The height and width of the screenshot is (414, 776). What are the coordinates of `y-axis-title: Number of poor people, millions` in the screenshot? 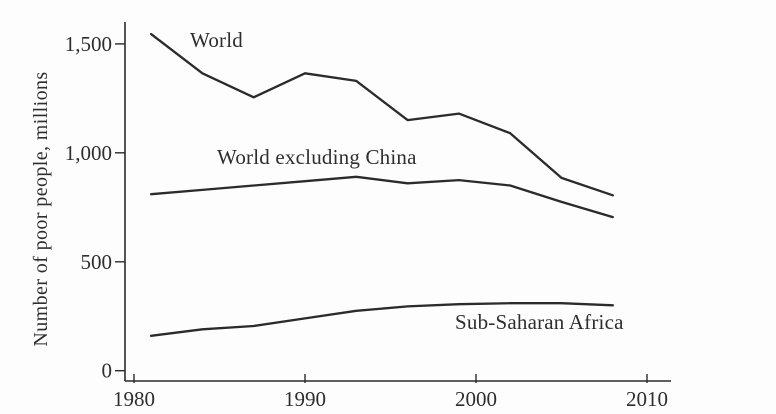 It's located at (41, 208).